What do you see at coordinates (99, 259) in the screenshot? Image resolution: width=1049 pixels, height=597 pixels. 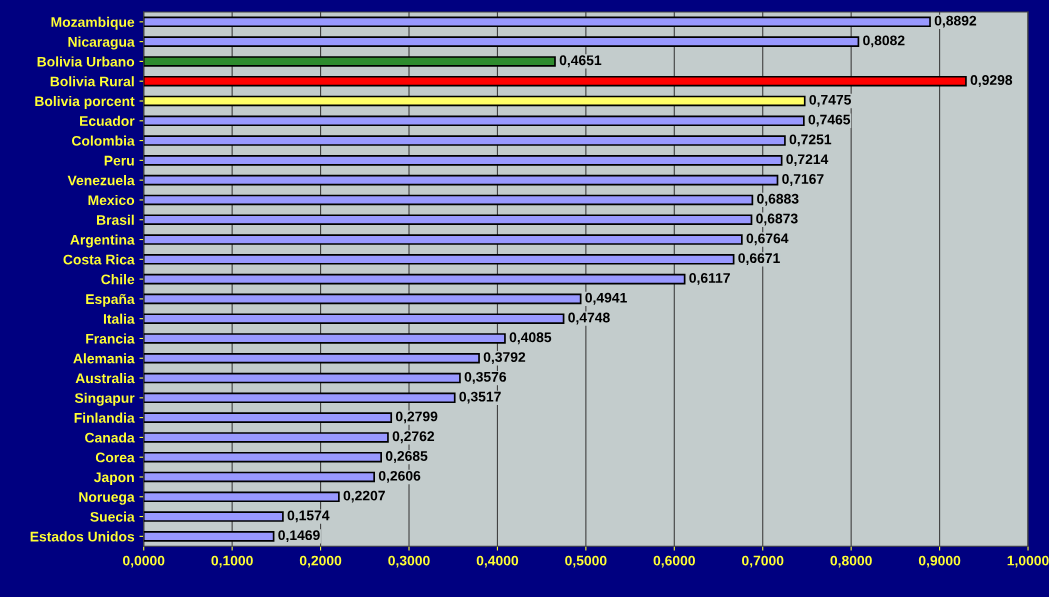 I see `y-tick-label: Costa Rica` at bounding box center [99, 259].